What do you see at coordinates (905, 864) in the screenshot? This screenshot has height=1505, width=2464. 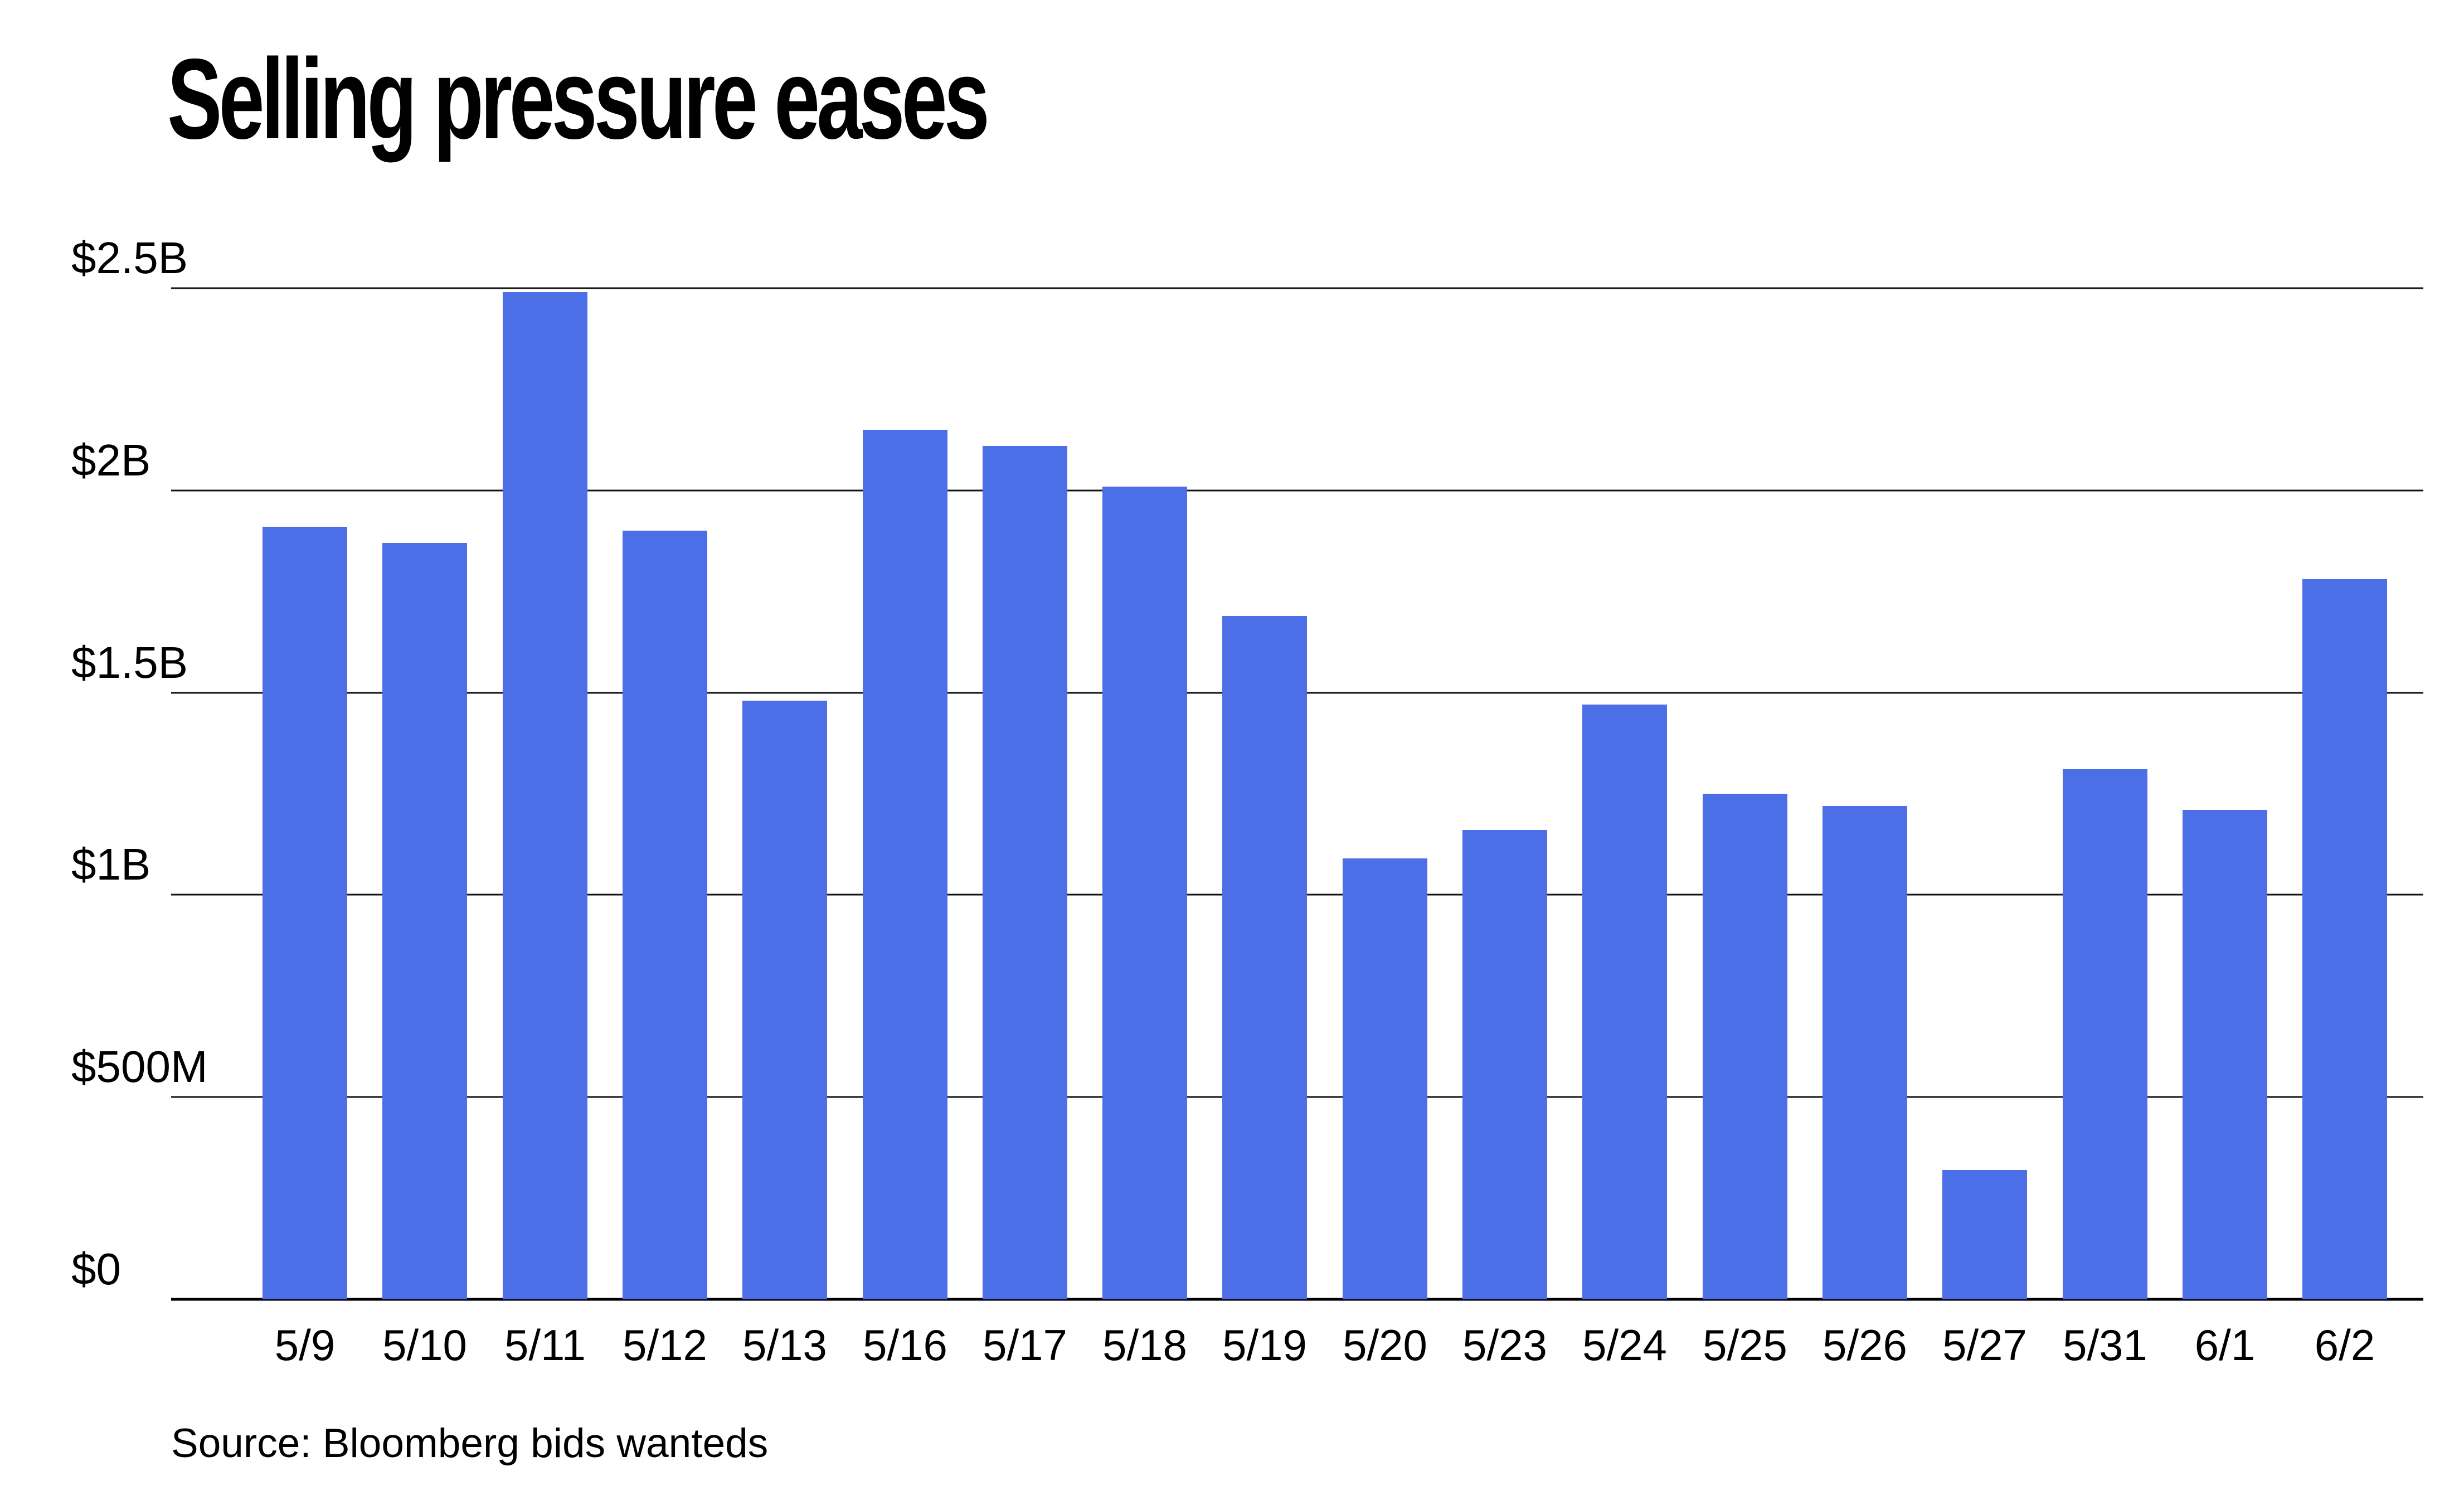 I see `bar-5/16` at bounding box center [905, 864].